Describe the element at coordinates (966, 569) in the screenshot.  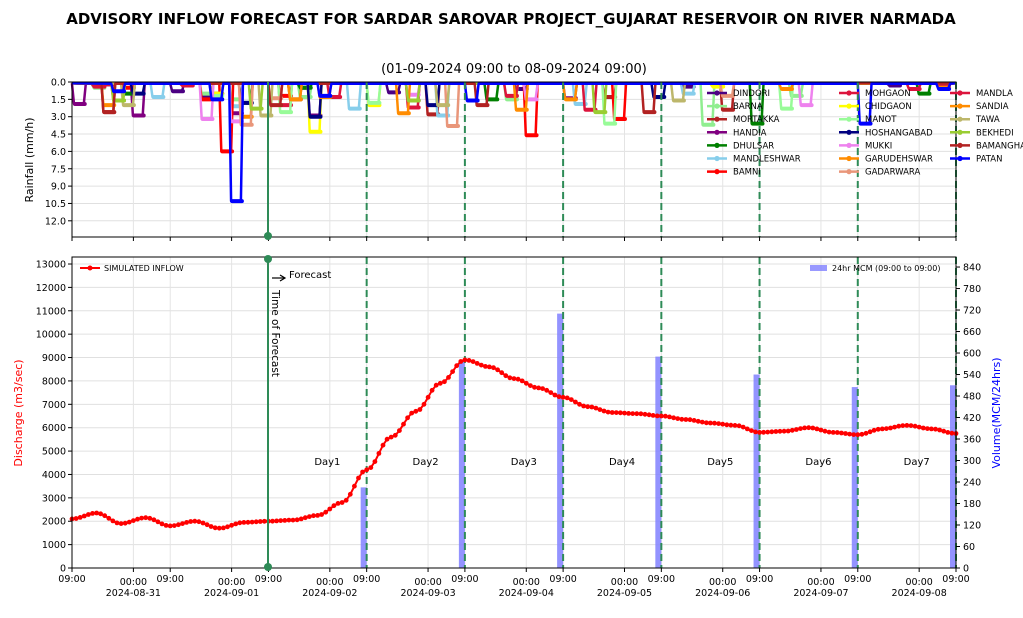
I see `volume-ytick-label: 0` at that location.